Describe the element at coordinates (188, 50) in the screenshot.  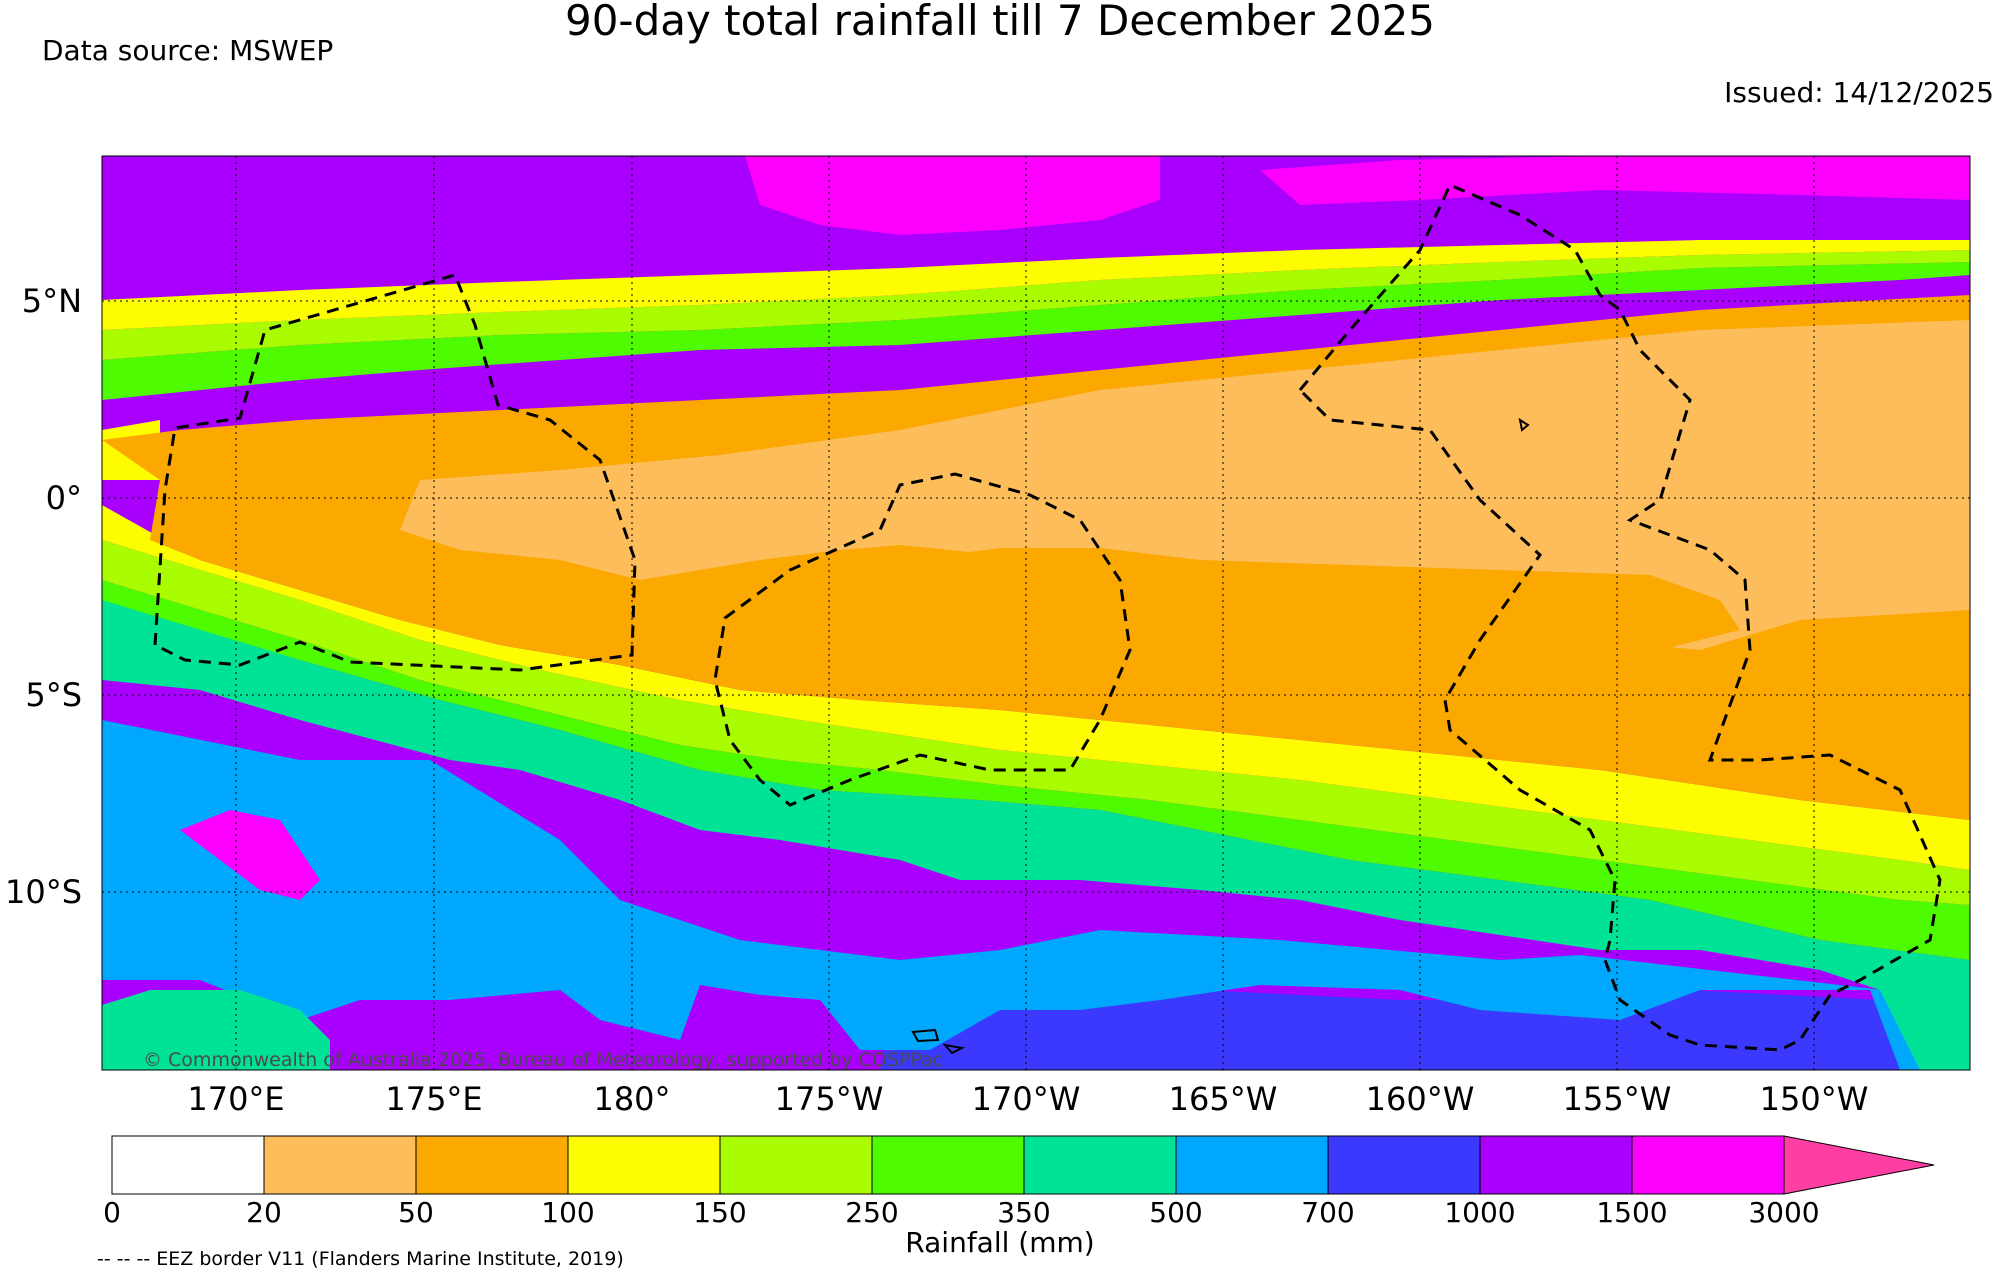
I see `data-source-label: Data source: MSWEP` at that location.